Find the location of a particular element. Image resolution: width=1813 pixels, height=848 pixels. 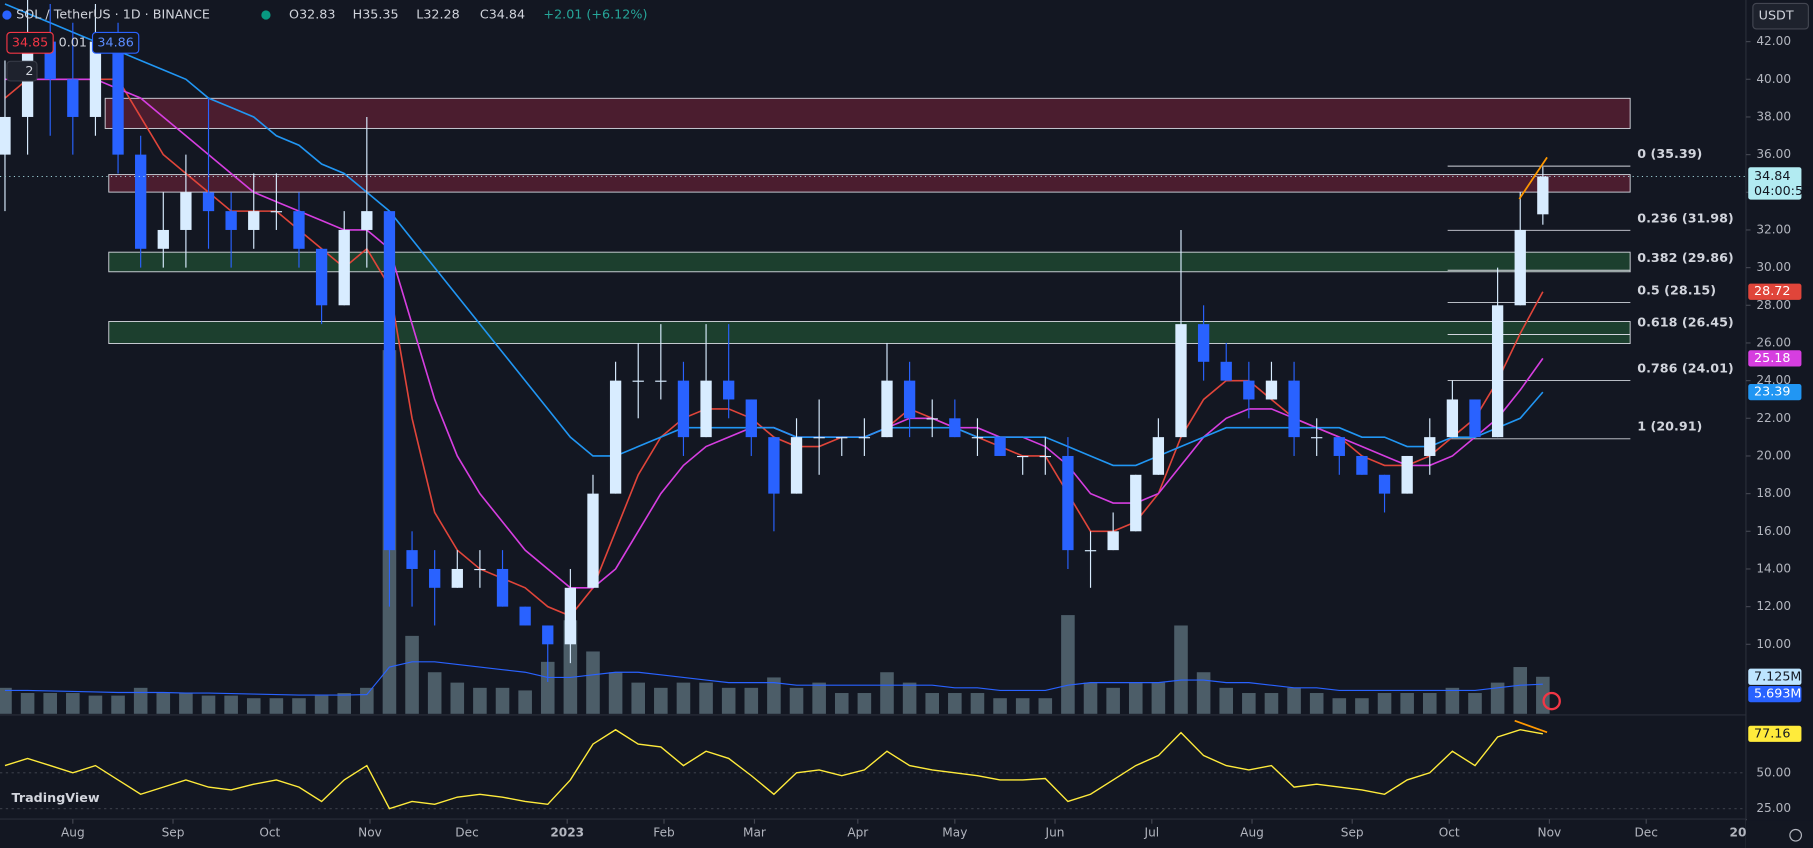

rsi-value: 77.16 is located at coordinates (1772, 732).